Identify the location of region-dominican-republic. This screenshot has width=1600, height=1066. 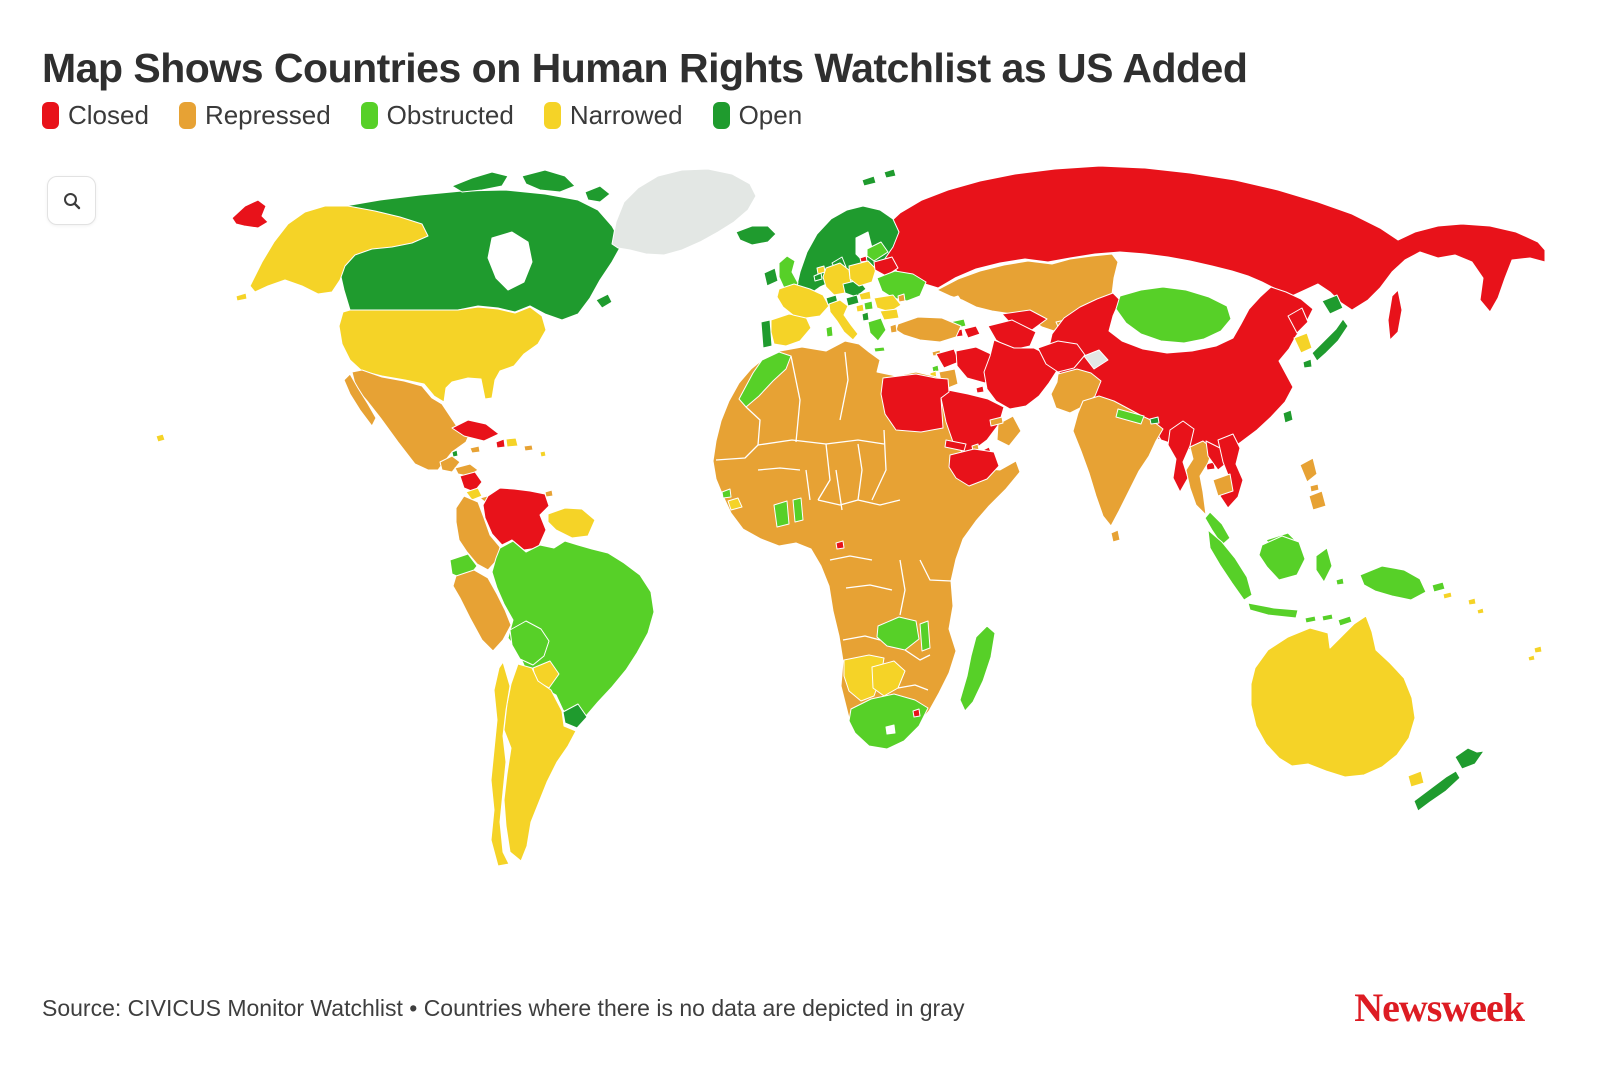
(512, 442).